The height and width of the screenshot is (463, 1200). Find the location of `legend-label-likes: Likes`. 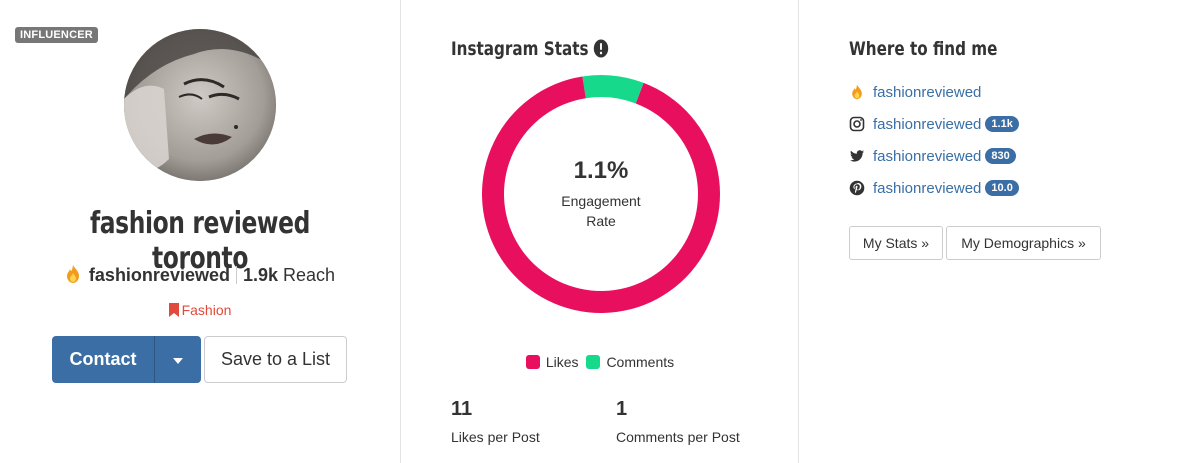

legend-label-likes: Likes is located at coordinates (562, 362).